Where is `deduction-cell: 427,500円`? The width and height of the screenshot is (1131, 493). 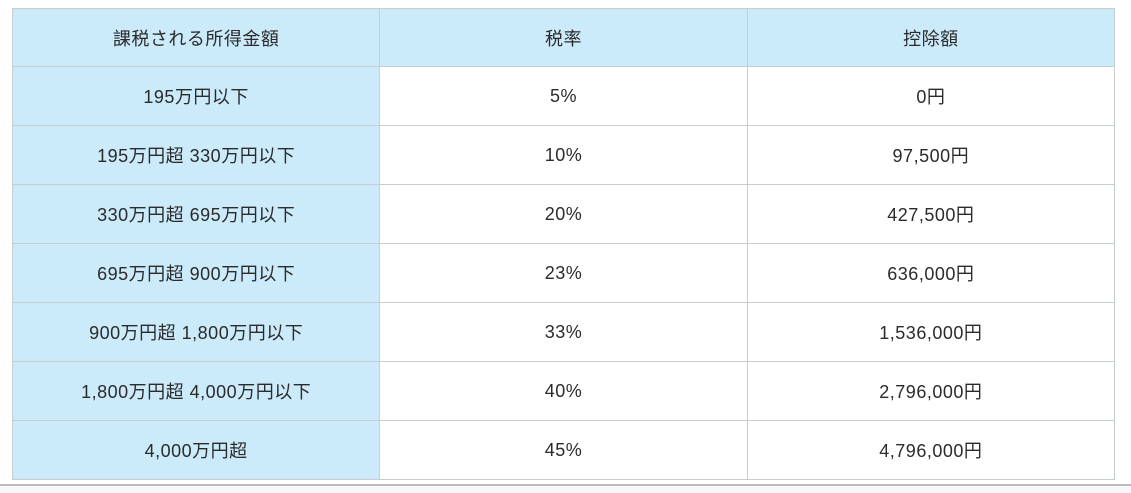
deduction-cell: 427,500円 is located at coordinates (931, 214).